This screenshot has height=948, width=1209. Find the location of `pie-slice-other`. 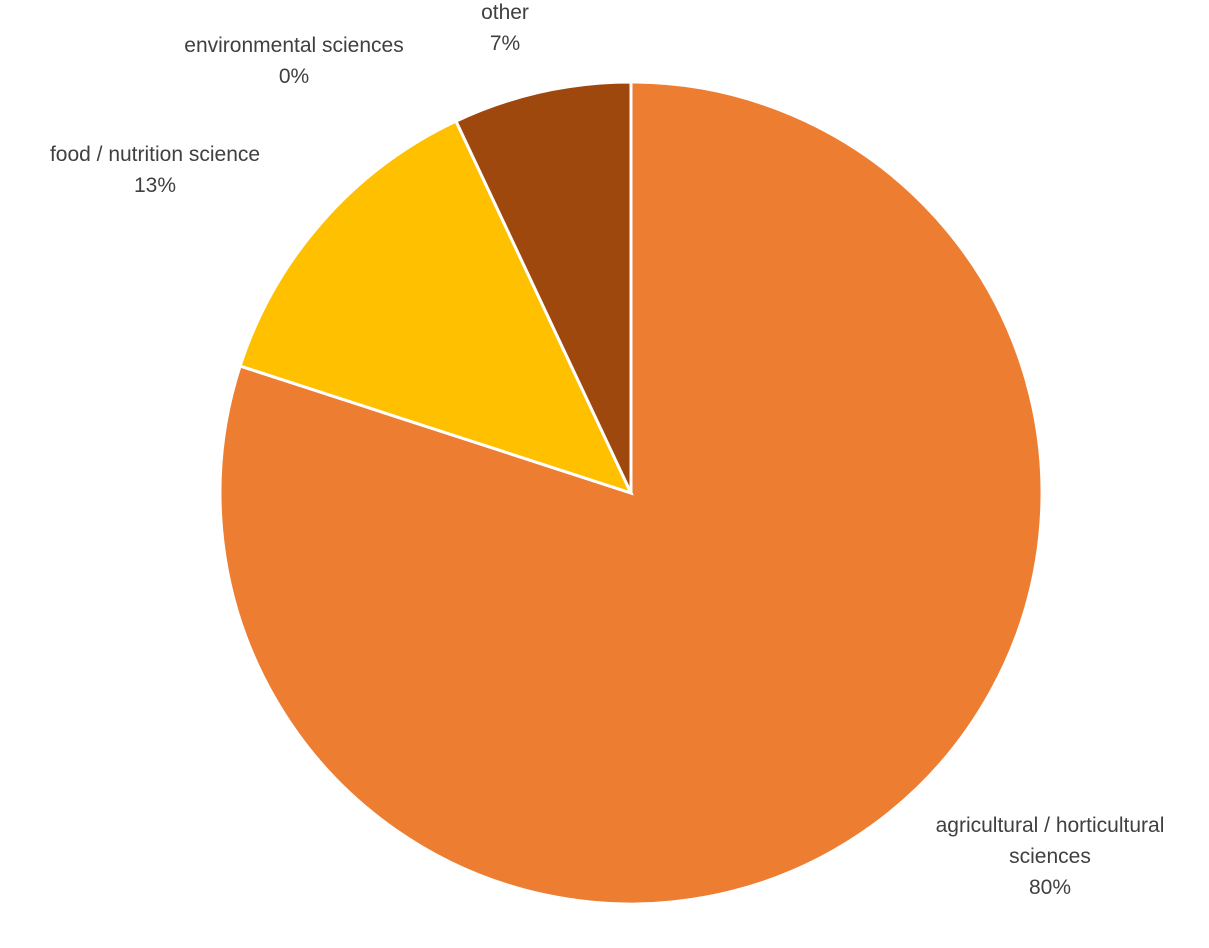

pie-slice-other is located at coordinates (543, 287).